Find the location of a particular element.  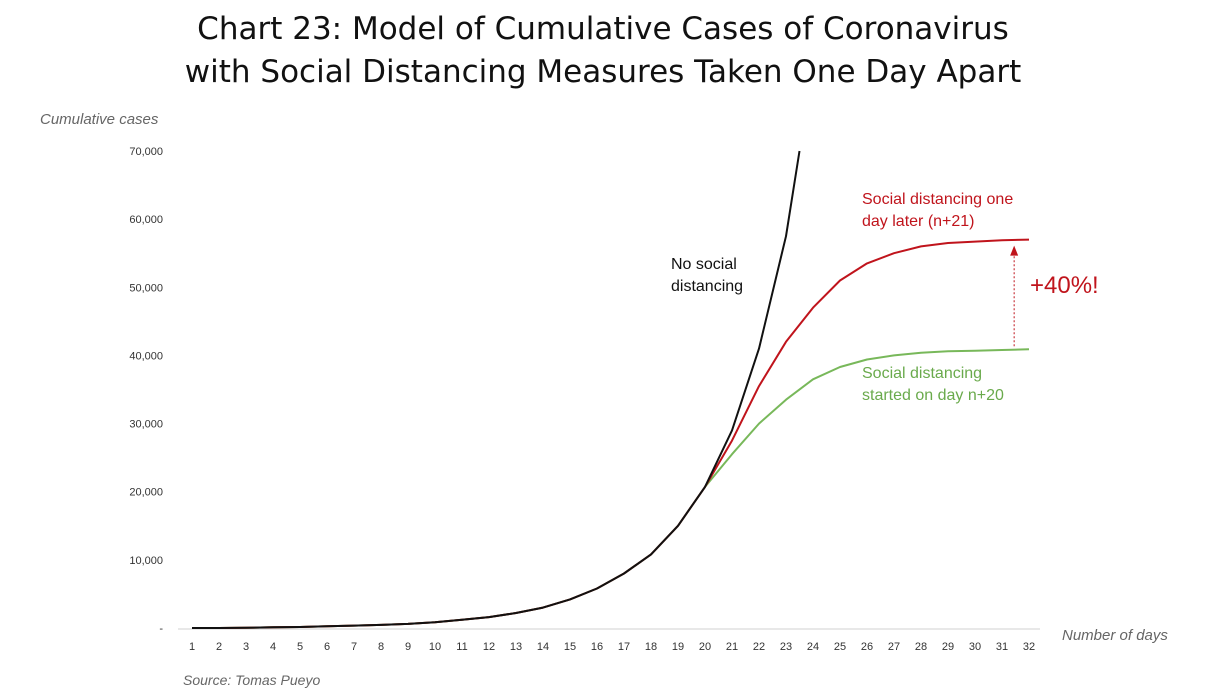

x-tick-label: 23 is located at coordinates (786, 647).